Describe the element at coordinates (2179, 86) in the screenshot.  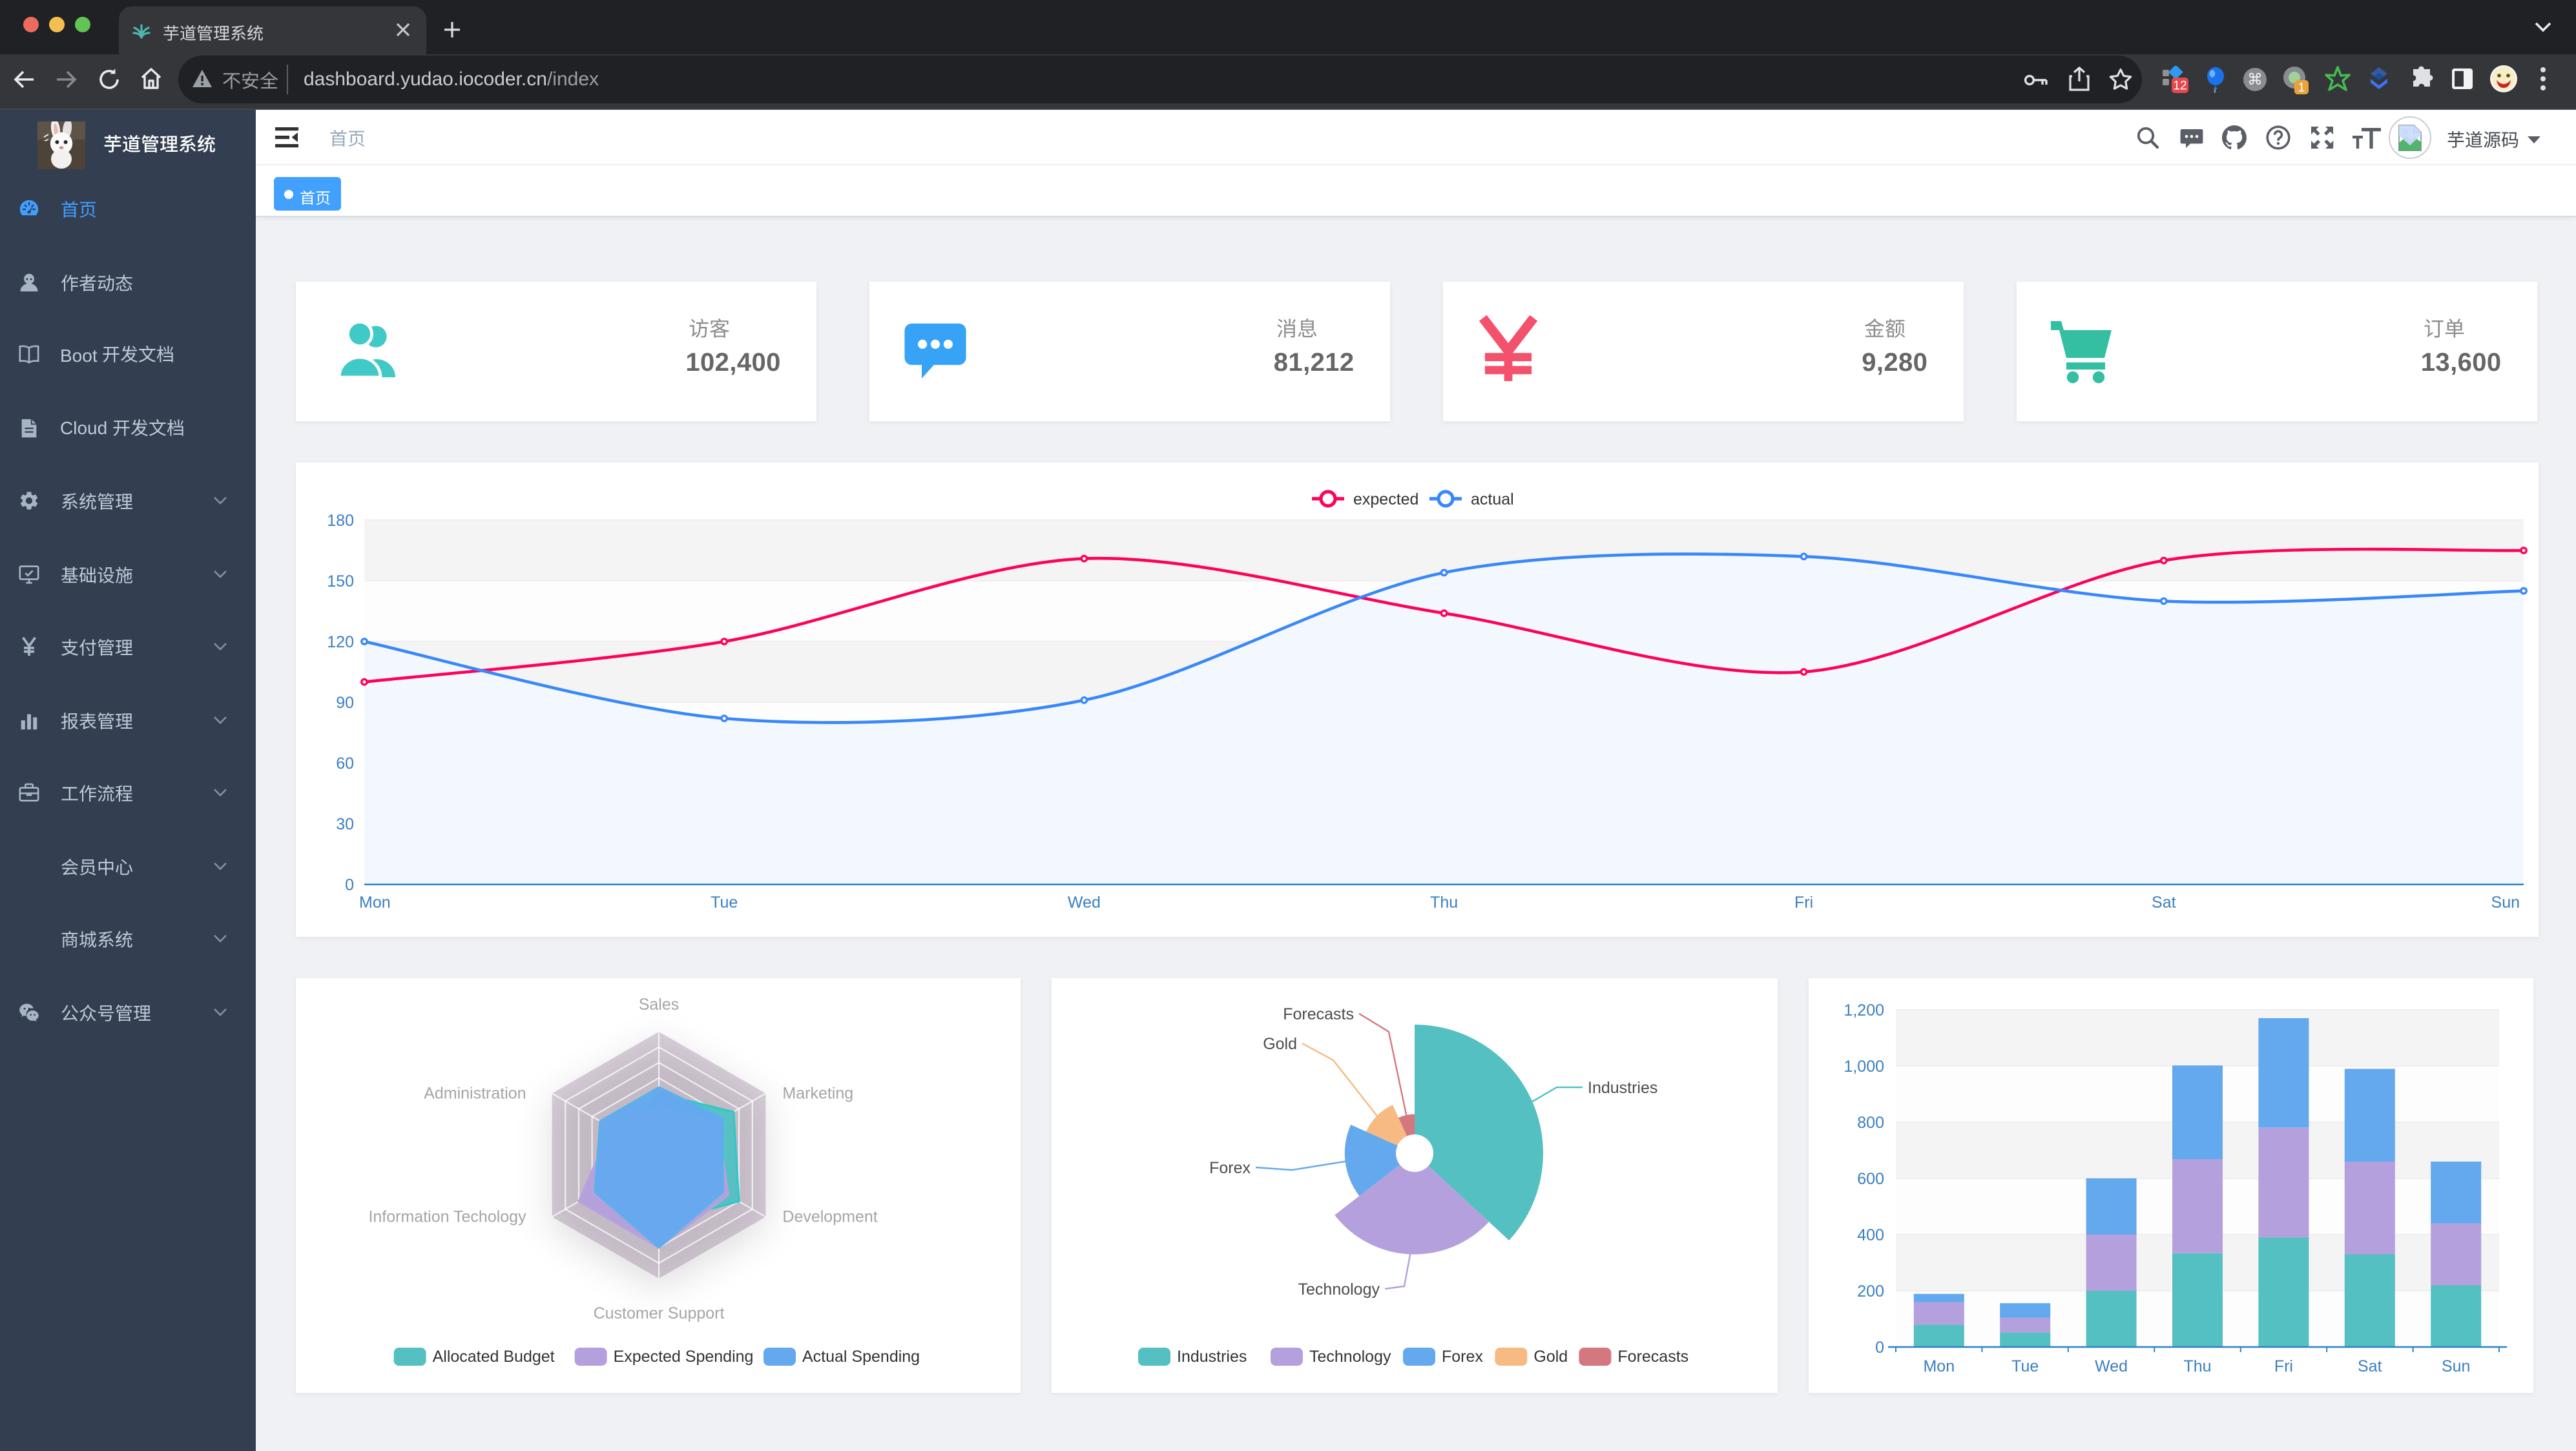
I see `svg-text: 12` at that location.